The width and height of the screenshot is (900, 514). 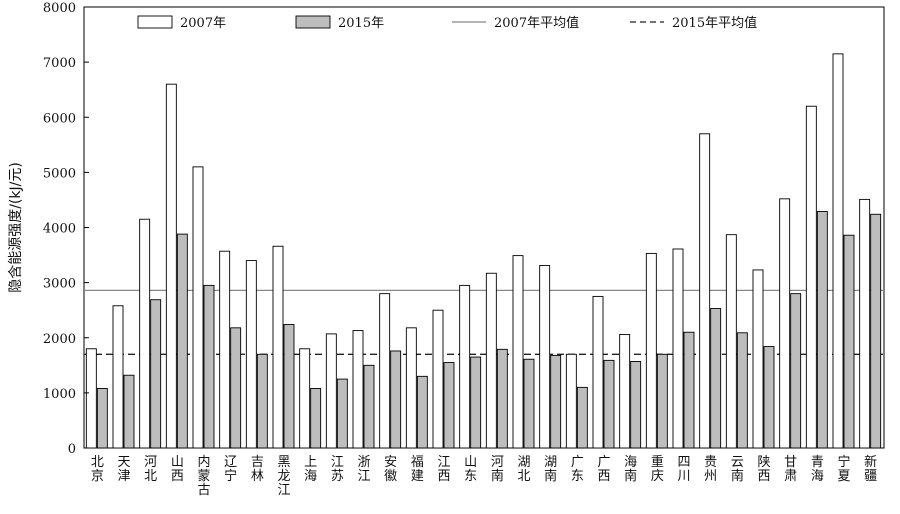 I want to click on y-axis-label: 隐含能源强度/(kJ/元), so click(x=16, y=227).